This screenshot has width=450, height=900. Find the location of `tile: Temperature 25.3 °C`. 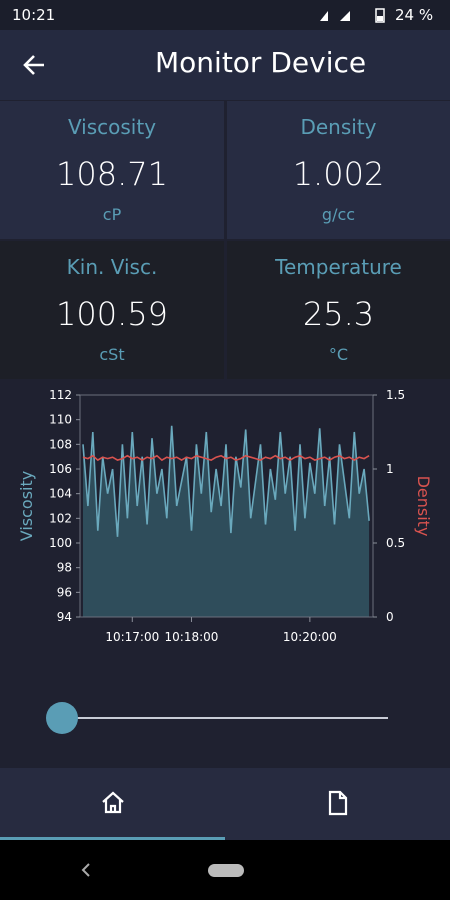

tile: Temperature 25.3 °C is located at coordinates (338, 310).